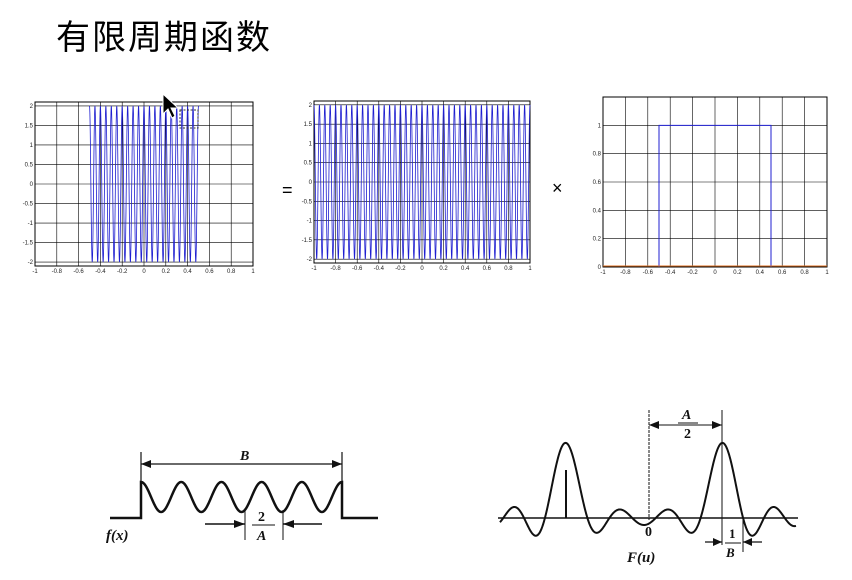 The width and height of the screenshot is (852, 580). I want to click on A2-numerator: A, so click(686, 415).